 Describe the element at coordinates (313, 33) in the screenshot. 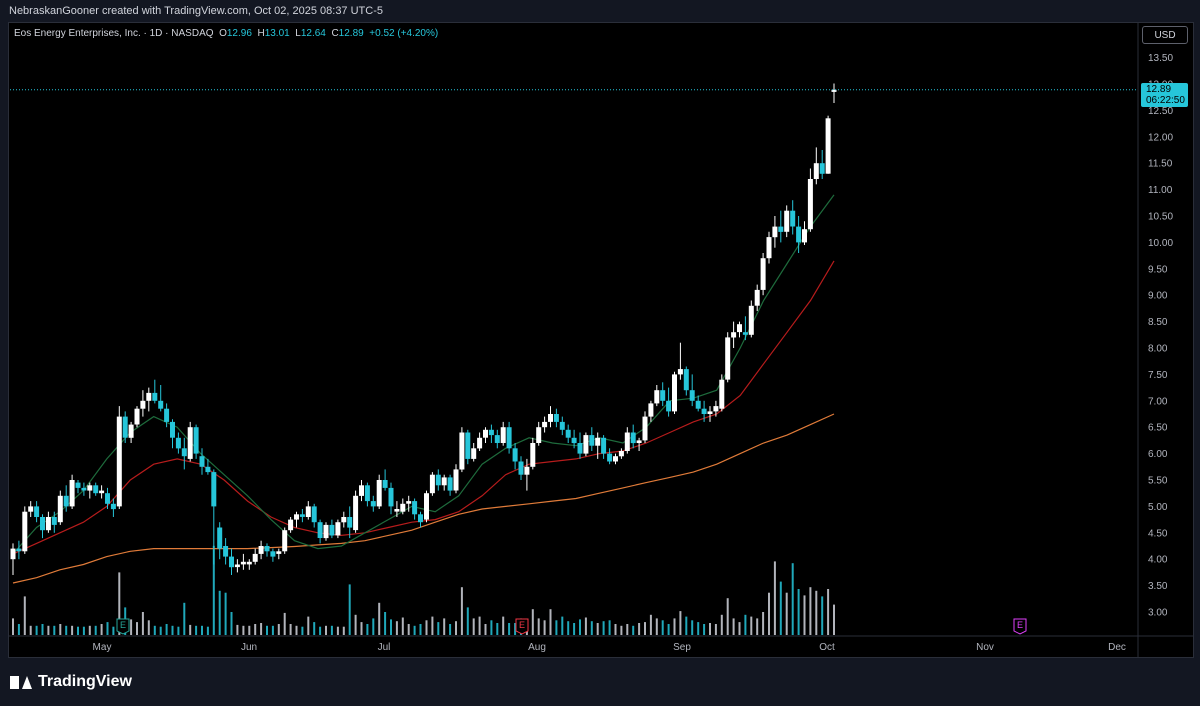

I see `low-value: 12.64` at that location.